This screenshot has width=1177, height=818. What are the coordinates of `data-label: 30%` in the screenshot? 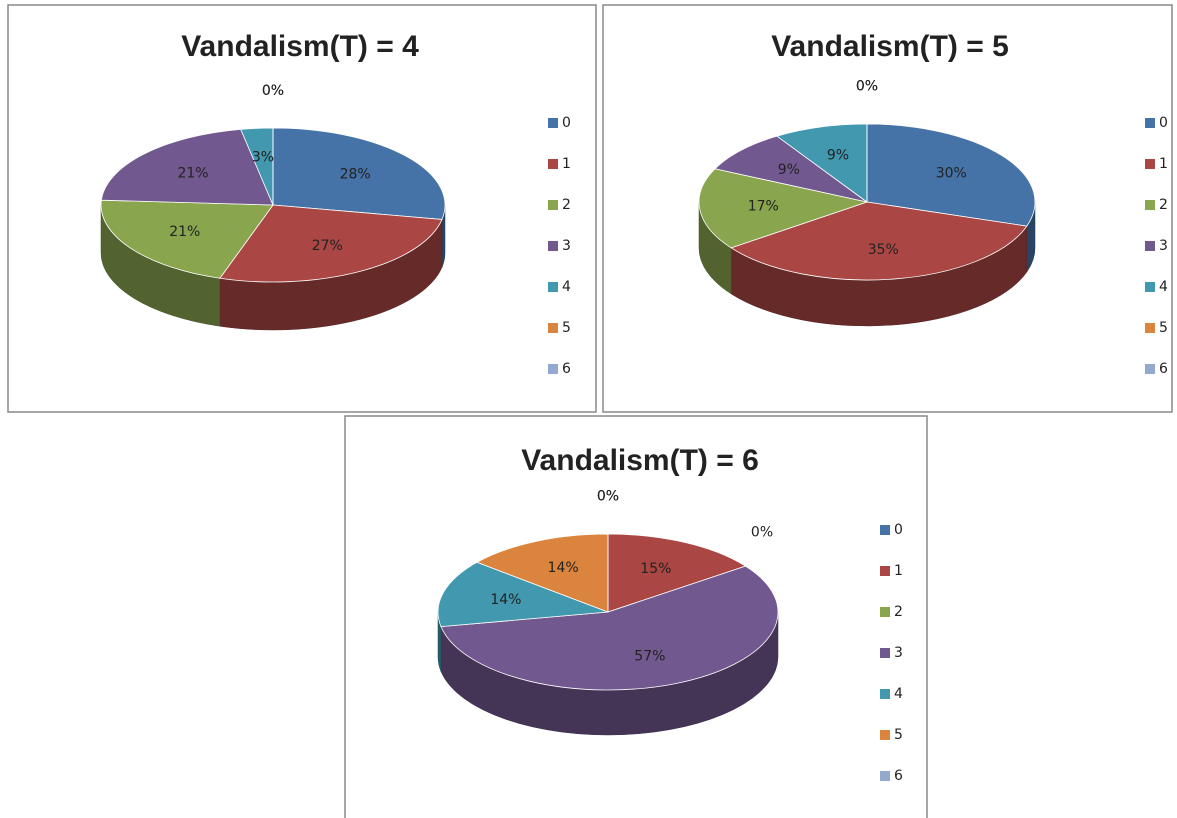 It's located at (951, 174).